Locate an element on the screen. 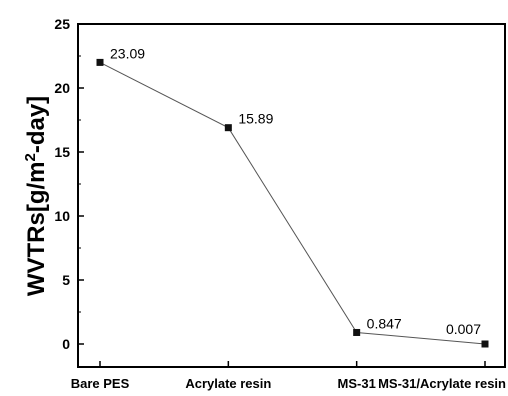  y-tick-label: 5 is located at coordinates (66, 280).